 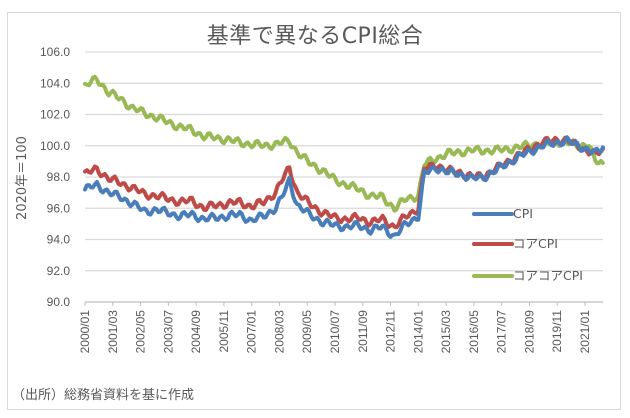 What do you see at coordinates (418, 332) in the screenshot?
I see `x-tick-label: 2014/01` at bounding box center [418, 332].